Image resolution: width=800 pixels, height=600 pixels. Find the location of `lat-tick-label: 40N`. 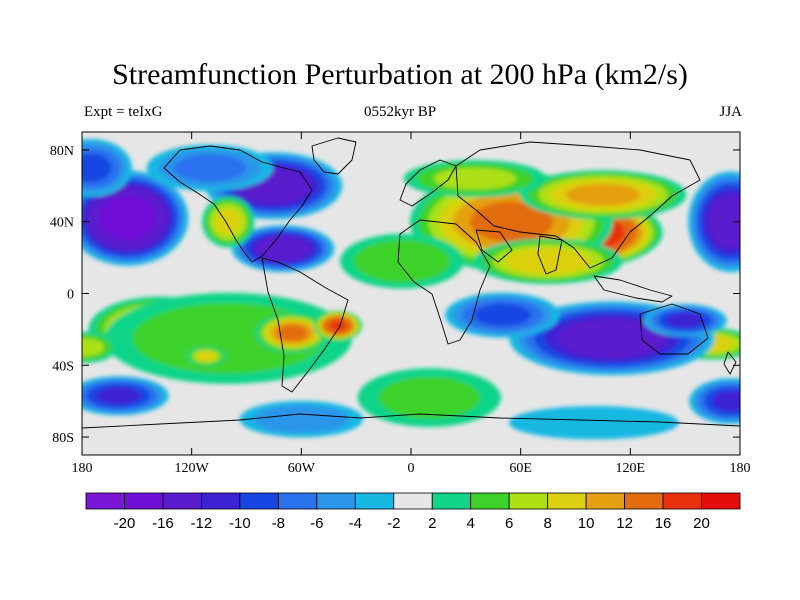

lat-tick-label: 40N is located at coordinates (62, 223).